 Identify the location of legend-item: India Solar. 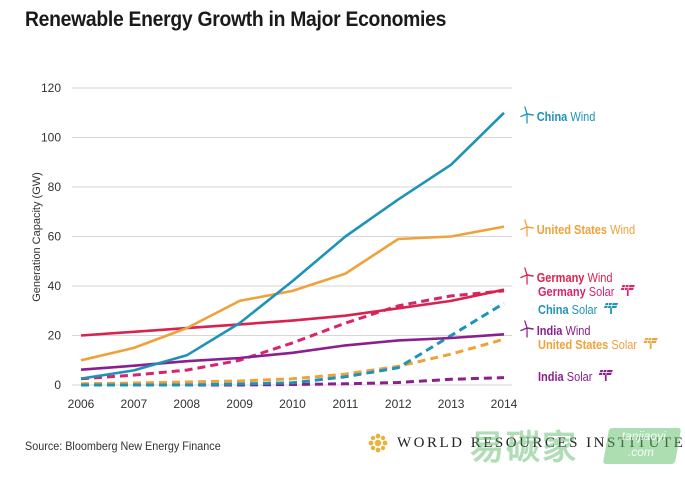
(576, 377).